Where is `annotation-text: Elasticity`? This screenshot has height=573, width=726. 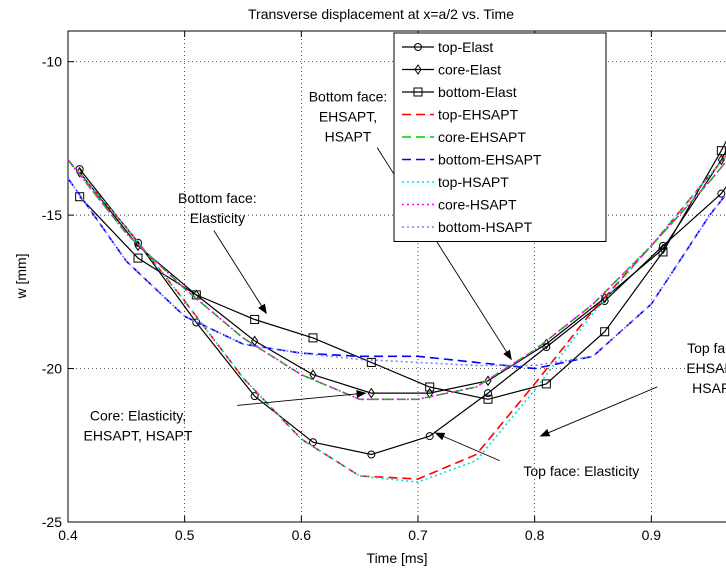 annotation-text: Elasticity is located at coordinates (217, 218).